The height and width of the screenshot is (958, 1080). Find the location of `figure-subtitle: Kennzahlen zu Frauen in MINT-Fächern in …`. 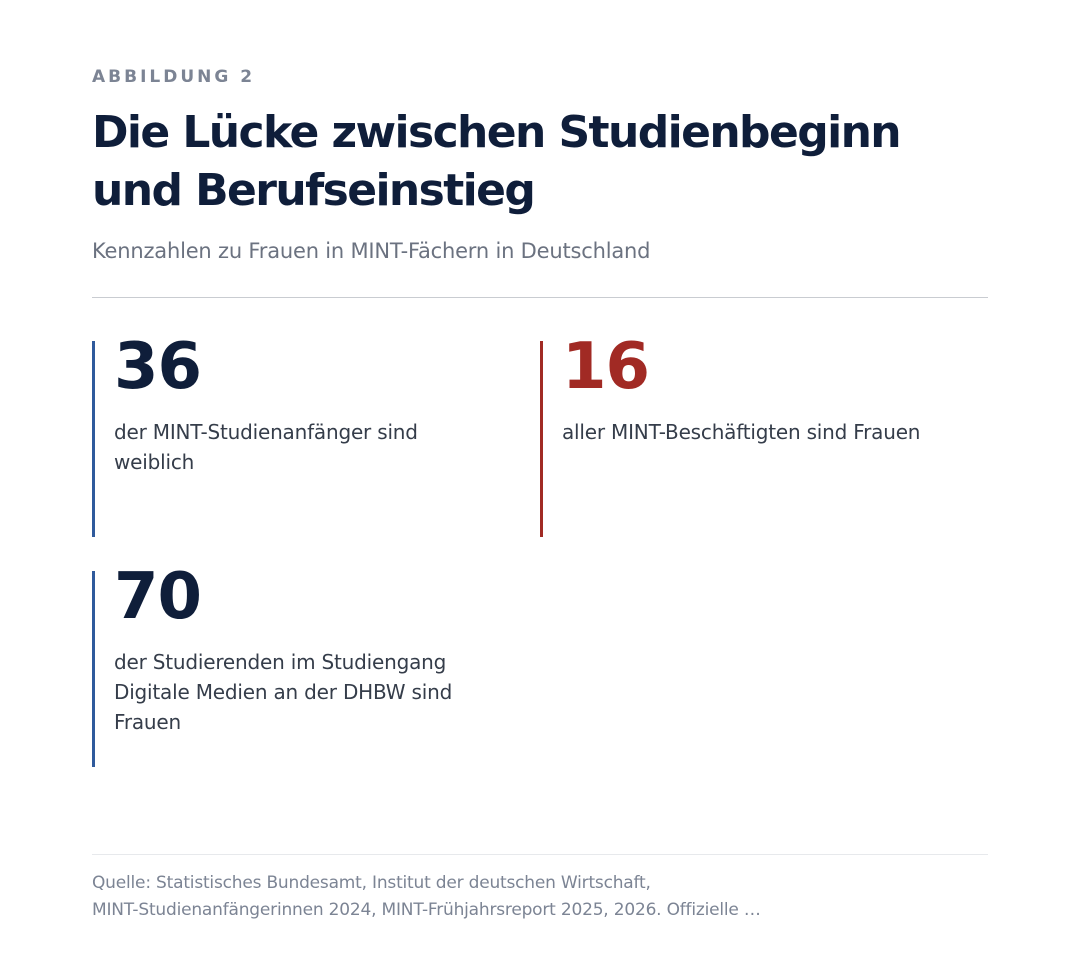

figure-subtitle: Kennzahlen zu Frauen in MINT-Fächern in … is located at coordinates (371, 251).